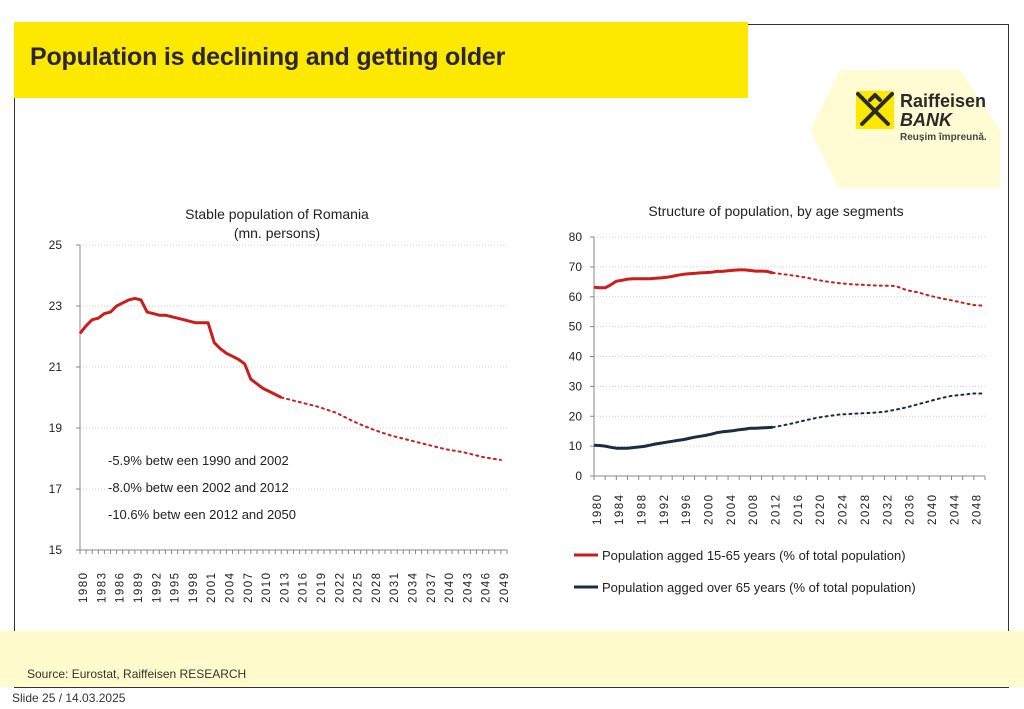  Describe the element at coordinates (102, 587) in the screenshot. I see `population-x-tick-label: 1983` at that location.